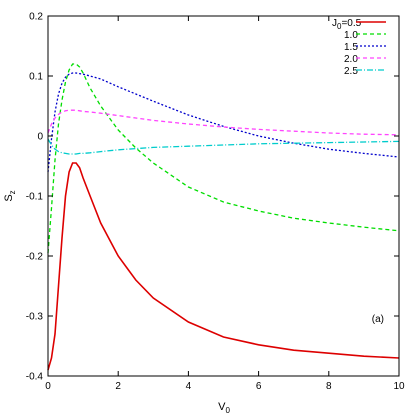  What do you see at coordinates (347, 24) in the screenshot?
I see `legend-title: J0=0.5` at bounding box center [347, 24].